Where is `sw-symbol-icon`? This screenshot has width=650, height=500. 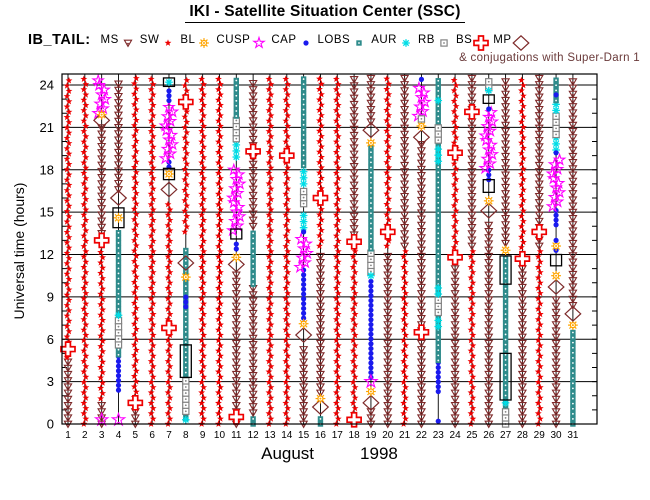 sw-symbol-icon is located at coordinates (168, 42).